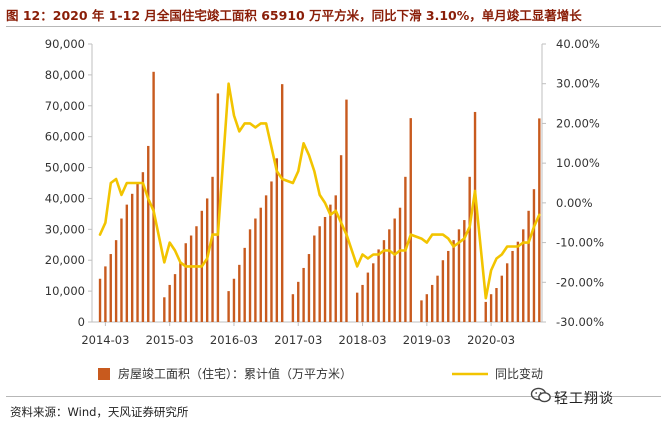  Describe the element at coordinates (333, 396) in the screenshot. I see `footer-divider` at that location.